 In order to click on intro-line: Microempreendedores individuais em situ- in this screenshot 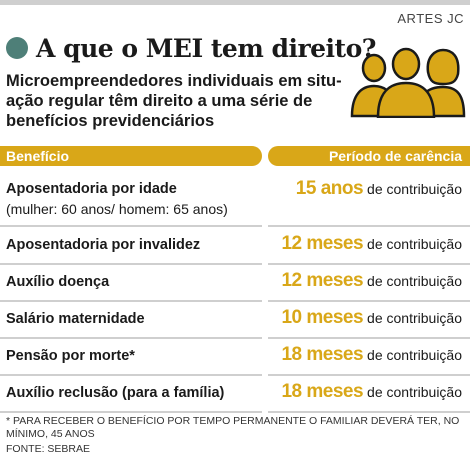, I will do `click(174, 81)`.